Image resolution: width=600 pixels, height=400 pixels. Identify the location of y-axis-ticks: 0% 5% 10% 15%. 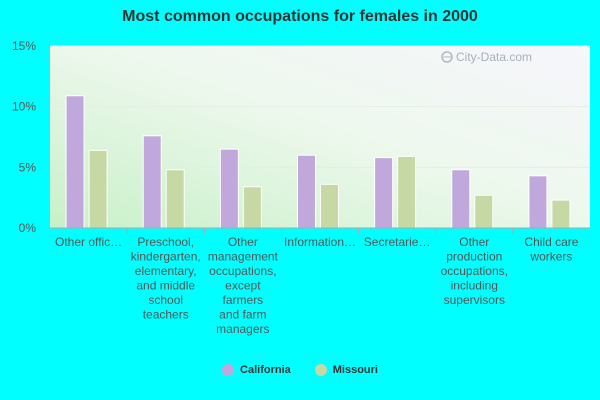
(24, 137).